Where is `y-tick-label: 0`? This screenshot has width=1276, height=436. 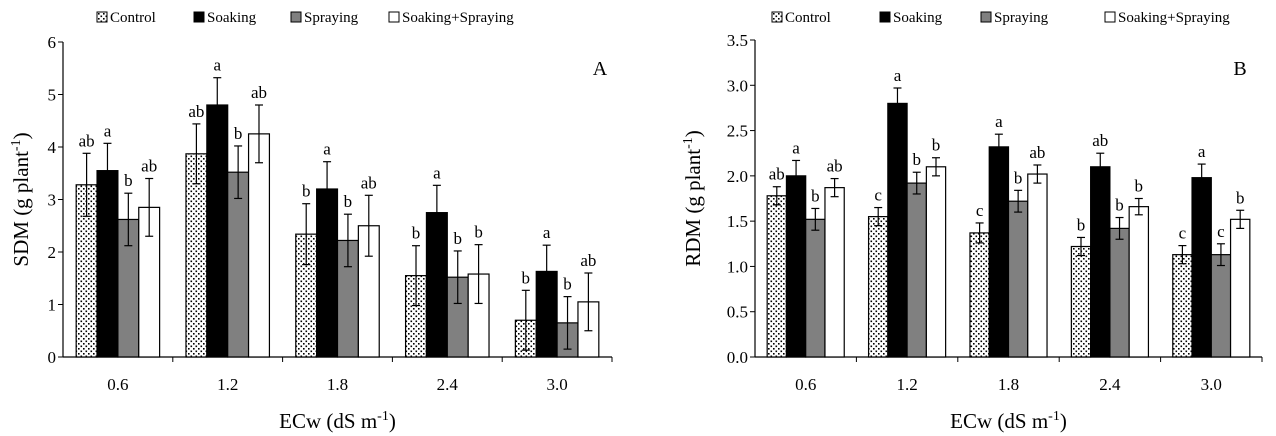
y-tick-label: 0 is located at coordinates (52, 357).